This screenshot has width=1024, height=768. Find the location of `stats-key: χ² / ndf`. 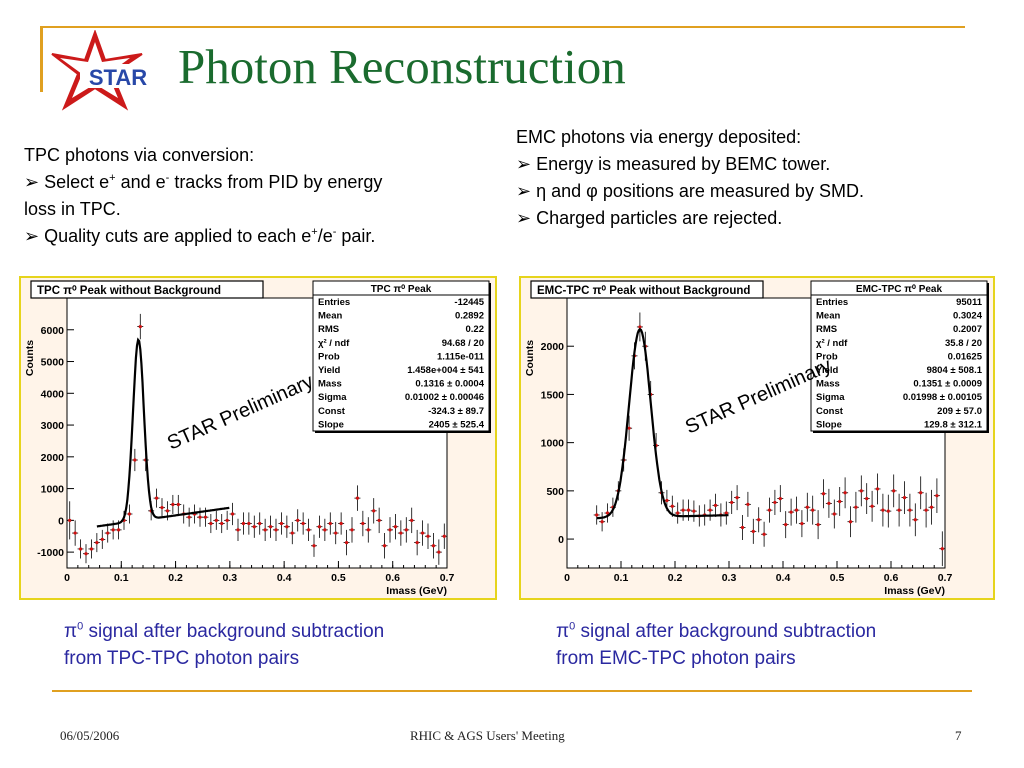

stats-key: χ² / ndf is located at coordinates (334, 343).